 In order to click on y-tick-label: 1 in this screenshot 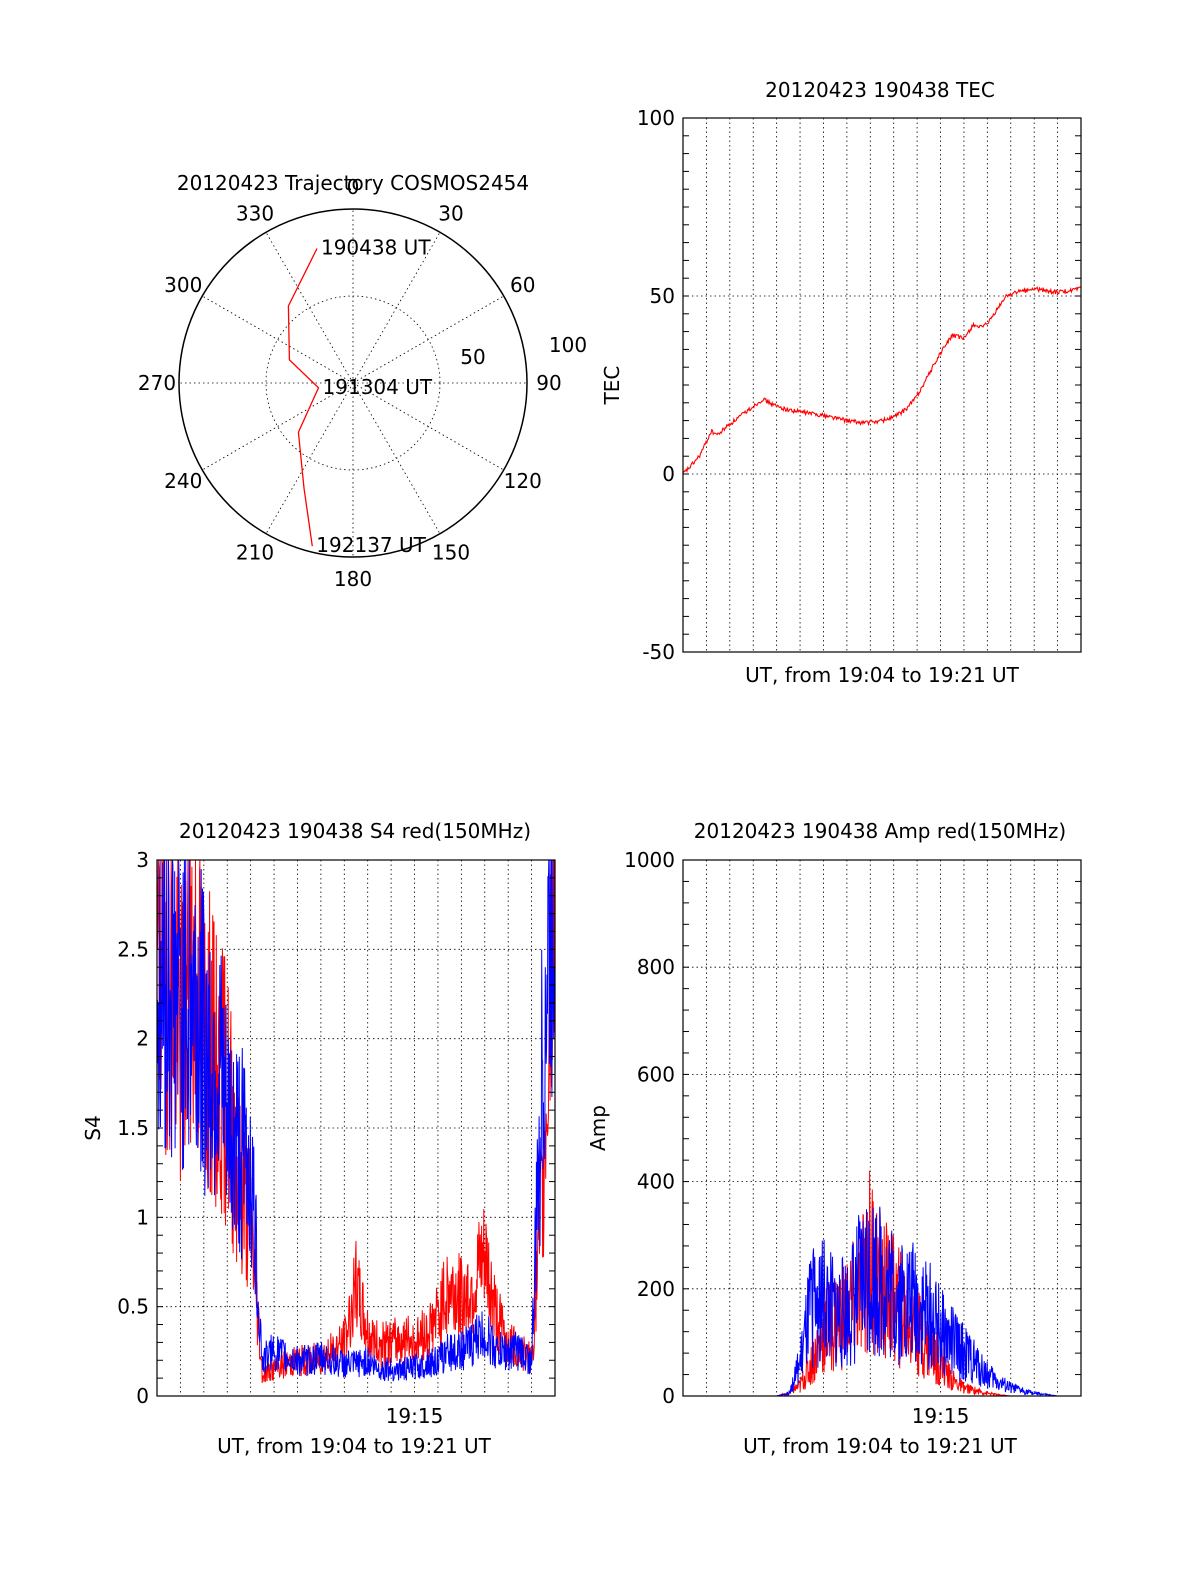, I will do `click(142, 1217)`.